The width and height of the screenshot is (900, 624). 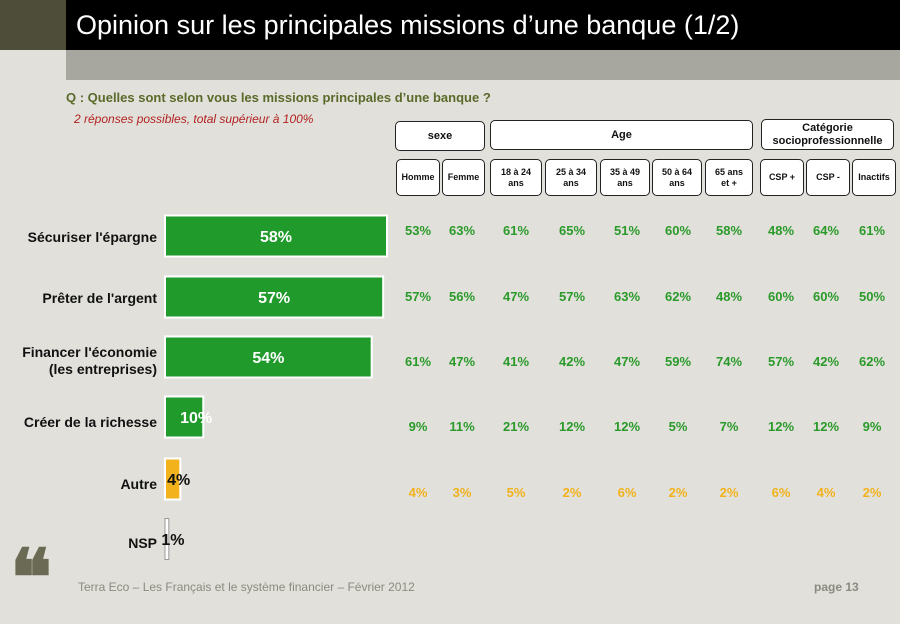 What do you see at coordinates (872, 296) in the screenshot?
I see `breakdown-value: 50%` at bounding box center [872, 296].